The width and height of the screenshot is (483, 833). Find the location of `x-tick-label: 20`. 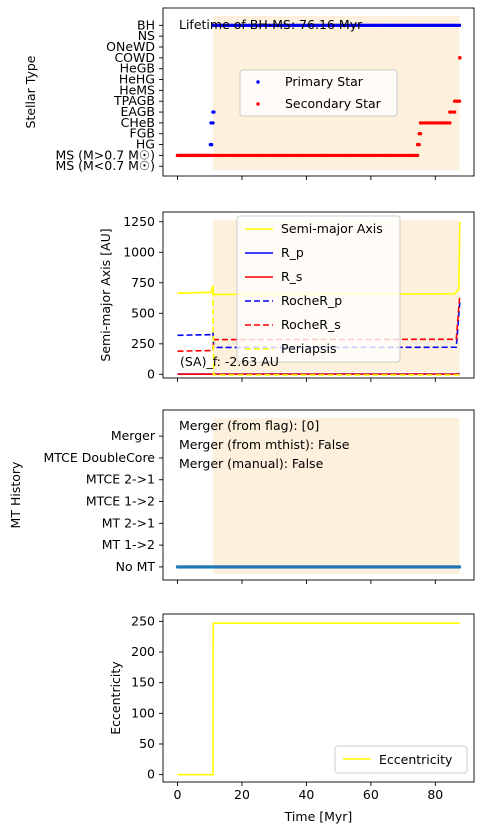

x-tick-label: 20 is located at coordinates (242, 794).